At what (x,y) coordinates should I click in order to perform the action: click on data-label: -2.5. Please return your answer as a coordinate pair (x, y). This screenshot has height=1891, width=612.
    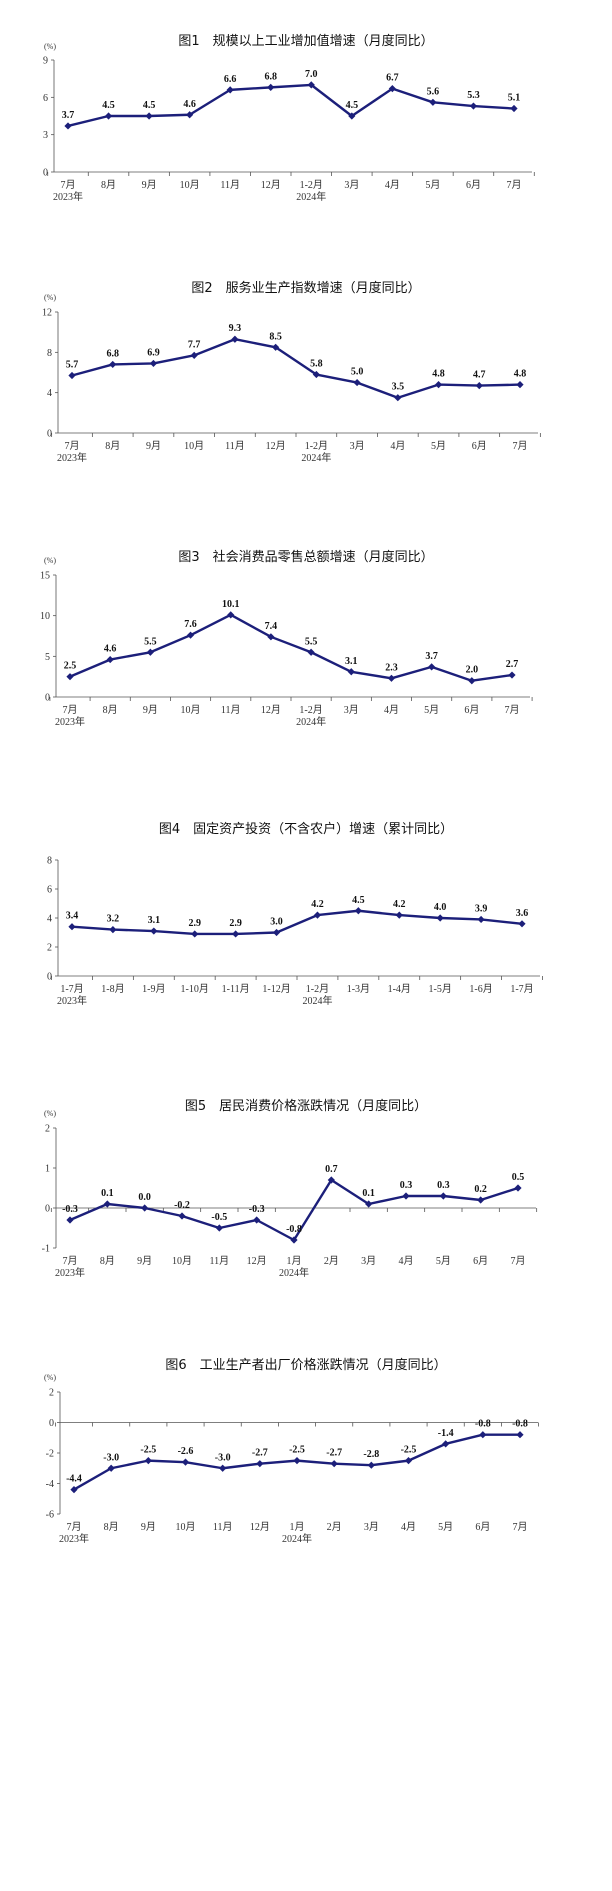
    Looking at the image, I should click on (297, 1450).